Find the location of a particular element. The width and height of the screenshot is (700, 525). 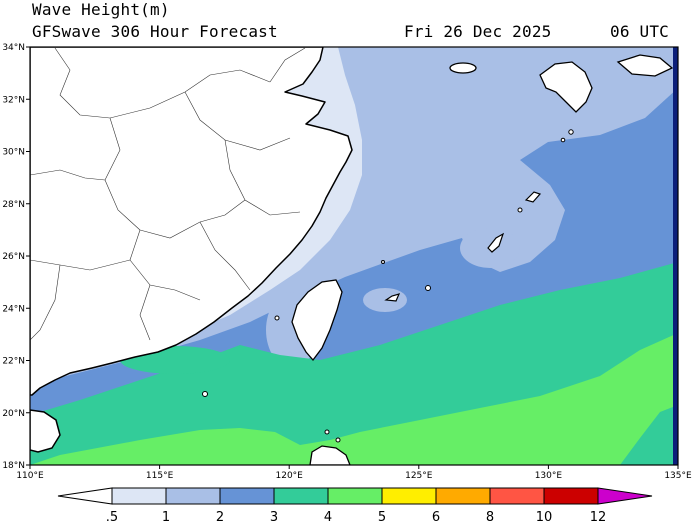

colorbar-label: 6 is located at coordinates (436, 517).